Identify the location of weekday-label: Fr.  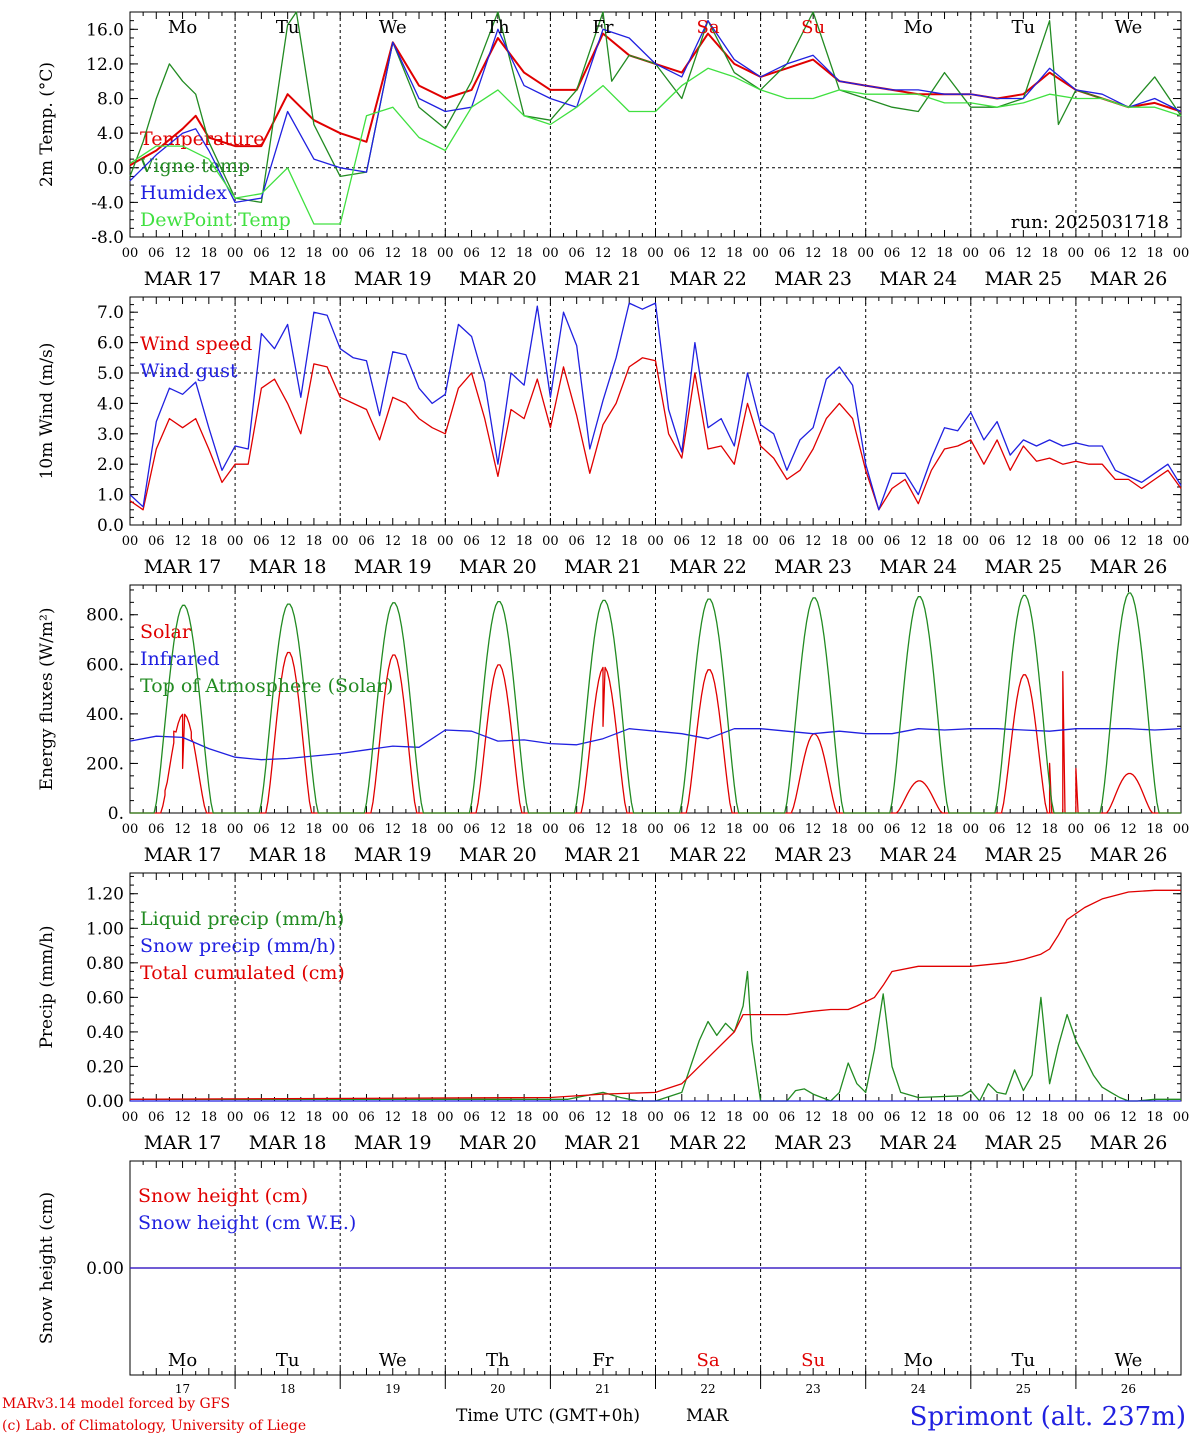
(602, 1360).